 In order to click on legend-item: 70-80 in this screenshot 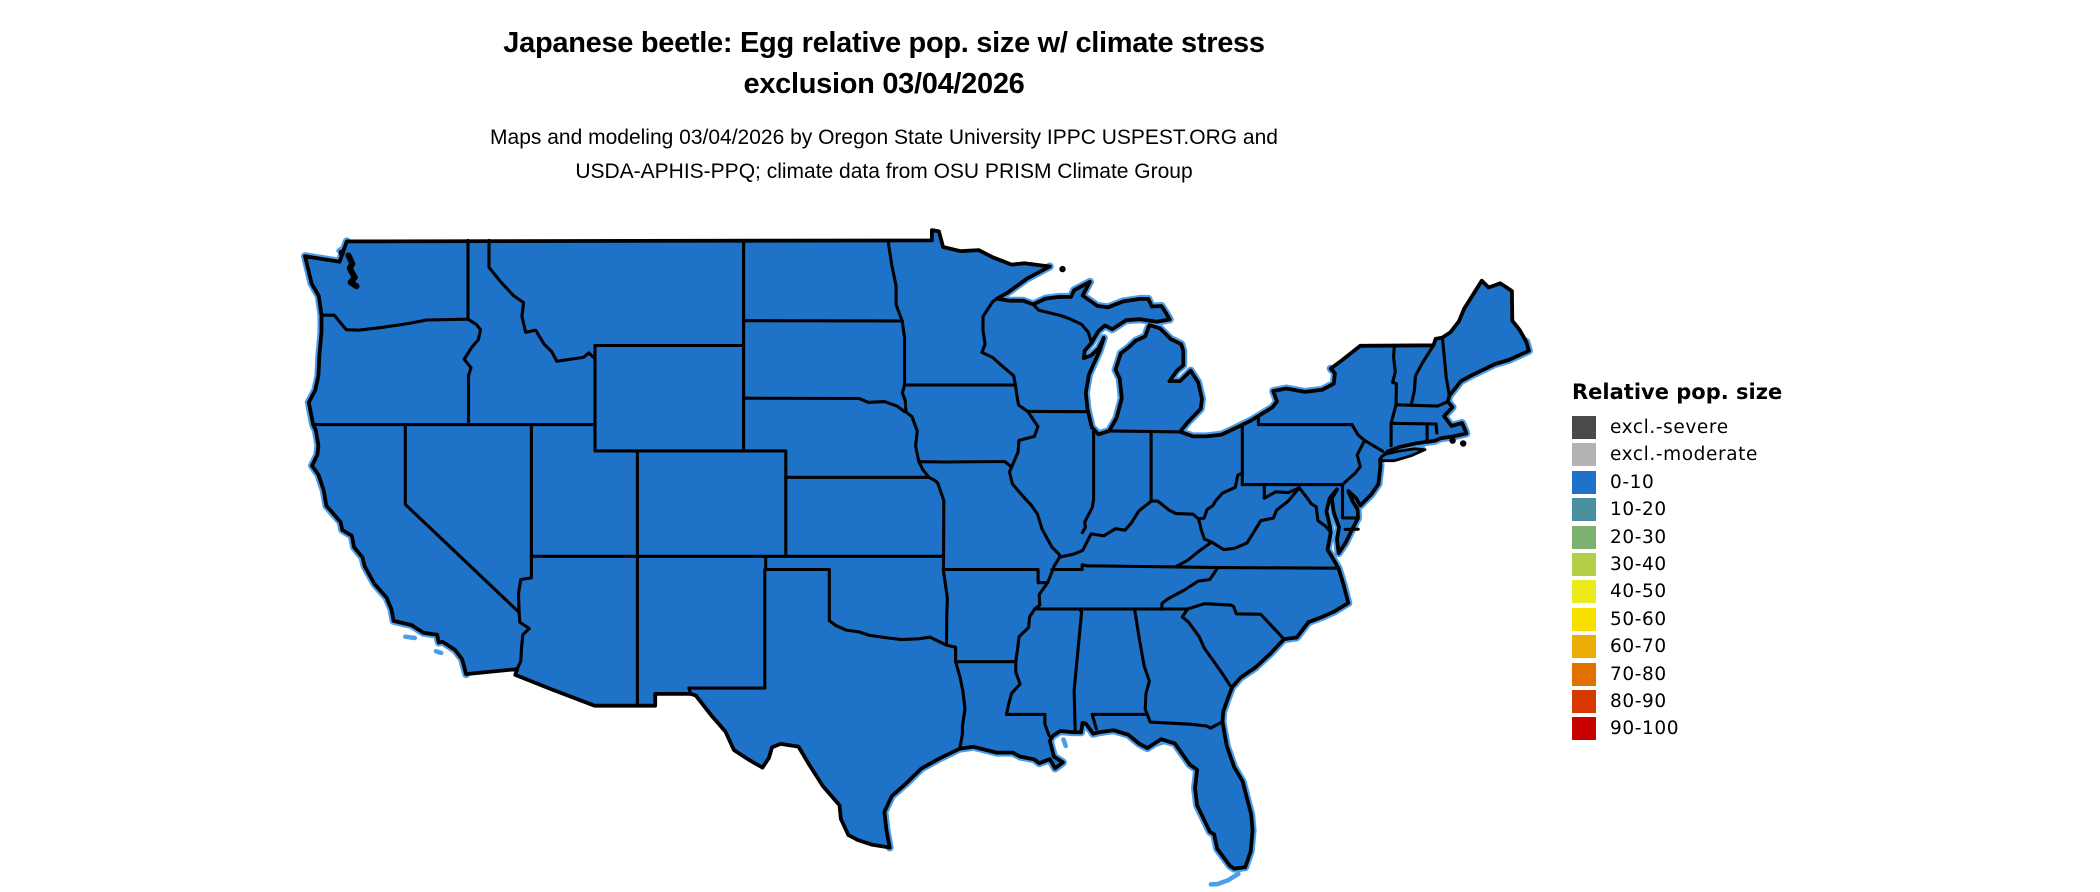, I will do `click(1677, 674)`.